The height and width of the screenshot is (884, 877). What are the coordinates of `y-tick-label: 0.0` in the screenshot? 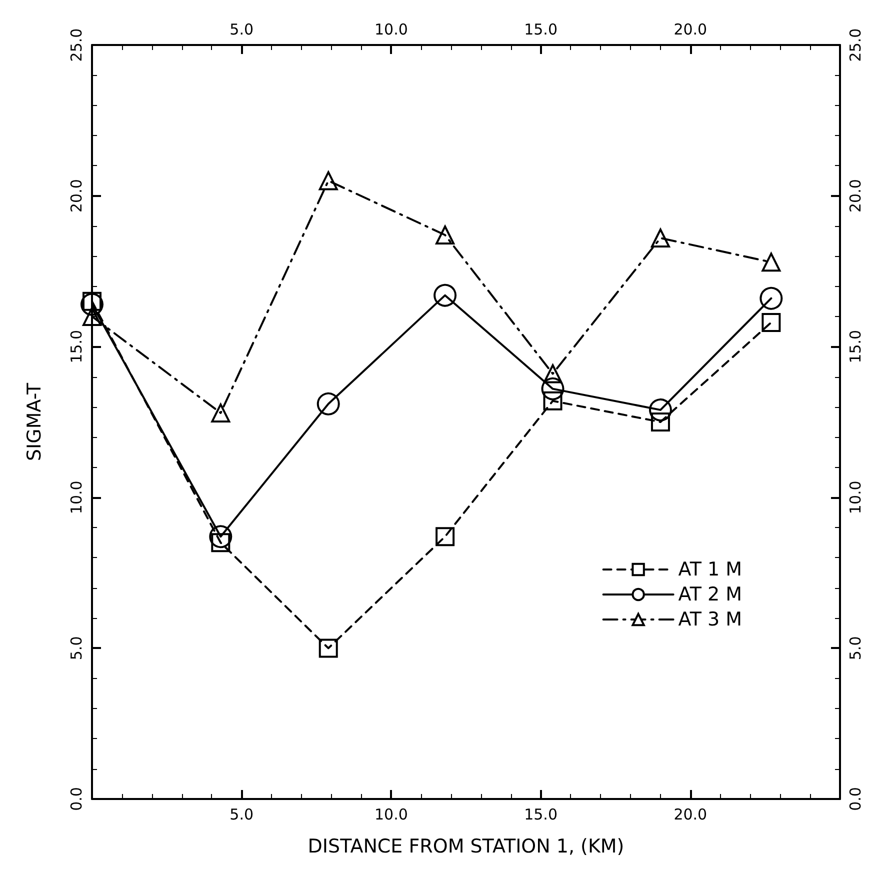 It's located at (77, 799).